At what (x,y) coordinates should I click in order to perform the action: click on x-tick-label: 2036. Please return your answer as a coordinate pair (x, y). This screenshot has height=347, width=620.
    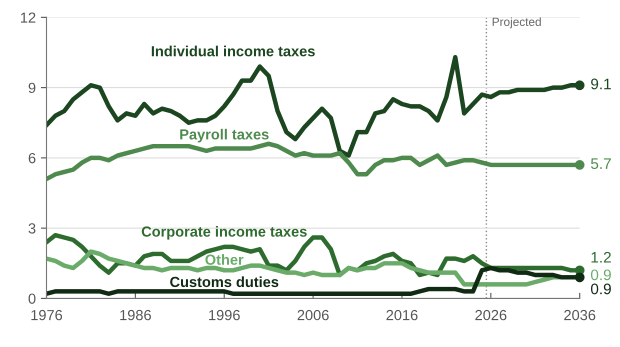
    Looking at the image, I should click on (580, 315).